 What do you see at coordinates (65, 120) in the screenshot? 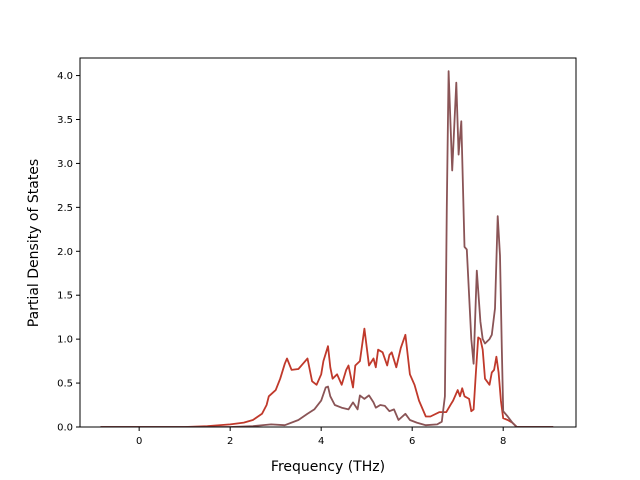
I see `y-tick-label: 3.5` at bounding box center [65, 120].